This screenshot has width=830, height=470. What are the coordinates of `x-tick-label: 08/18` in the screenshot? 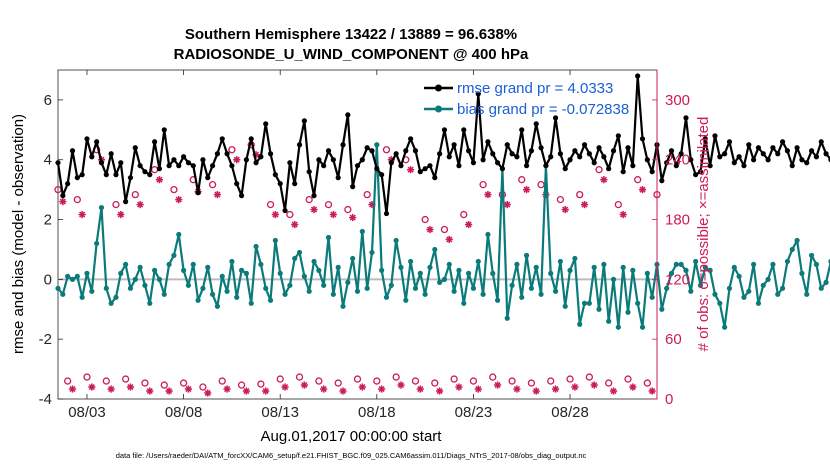 It's located at (377, 412).